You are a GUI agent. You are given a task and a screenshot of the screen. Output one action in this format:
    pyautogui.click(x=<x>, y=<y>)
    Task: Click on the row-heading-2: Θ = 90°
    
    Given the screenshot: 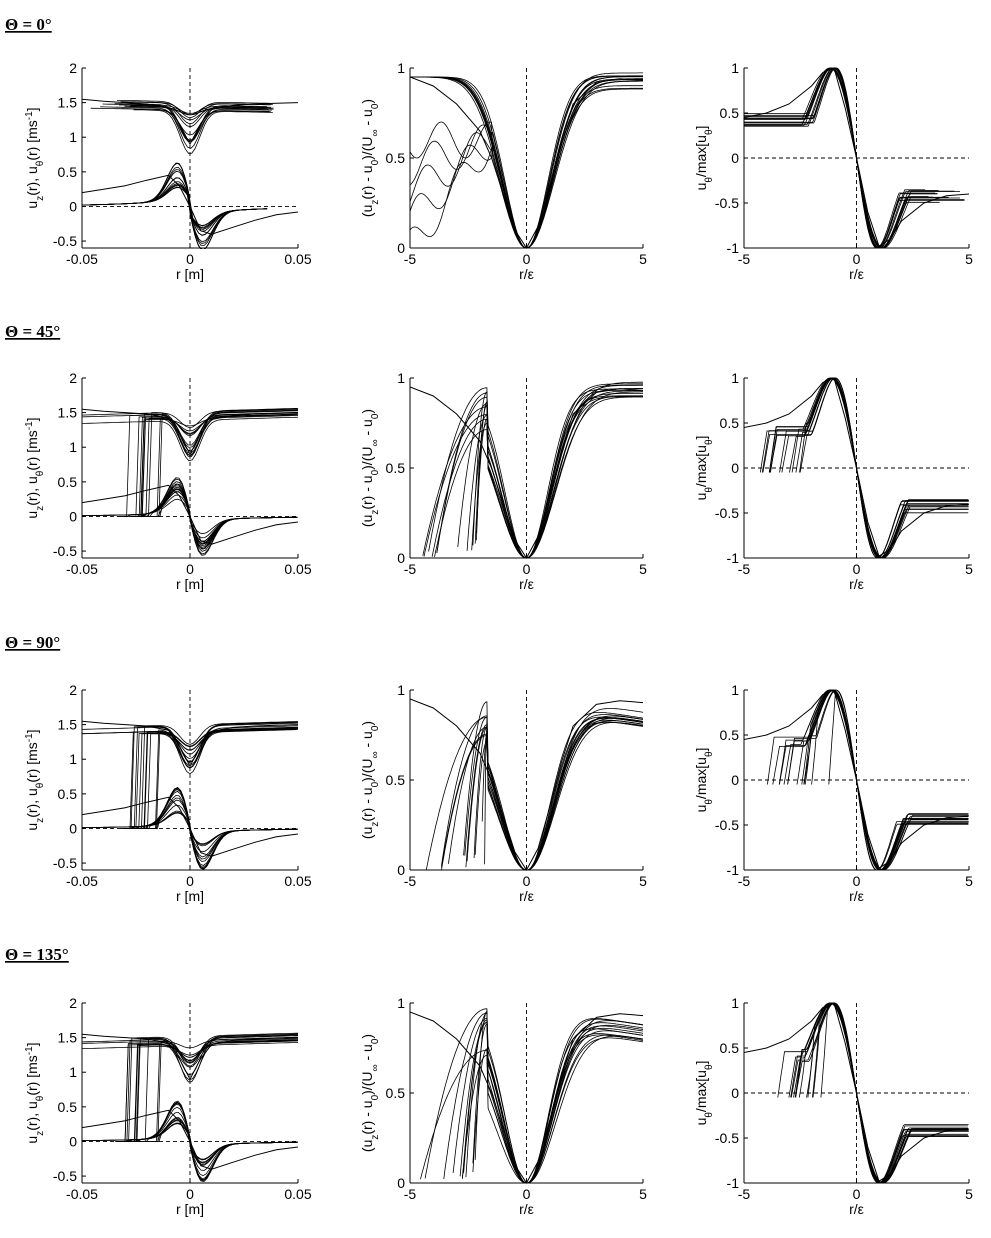 What is the action you would take?
    pyautogui.click(x=32, y=642)
    